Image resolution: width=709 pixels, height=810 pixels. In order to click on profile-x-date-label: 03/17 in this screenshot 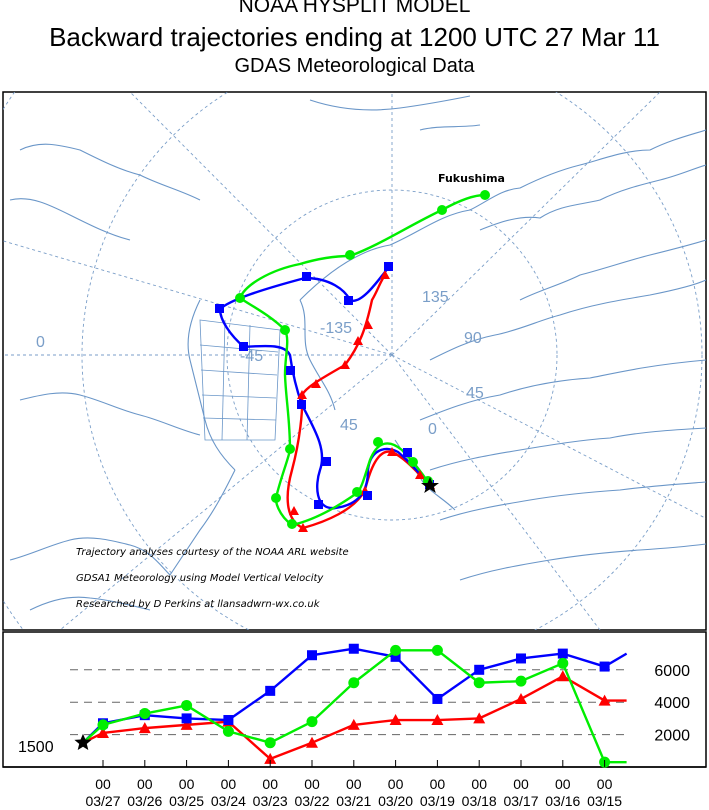, I will do `click(520, 801)`.